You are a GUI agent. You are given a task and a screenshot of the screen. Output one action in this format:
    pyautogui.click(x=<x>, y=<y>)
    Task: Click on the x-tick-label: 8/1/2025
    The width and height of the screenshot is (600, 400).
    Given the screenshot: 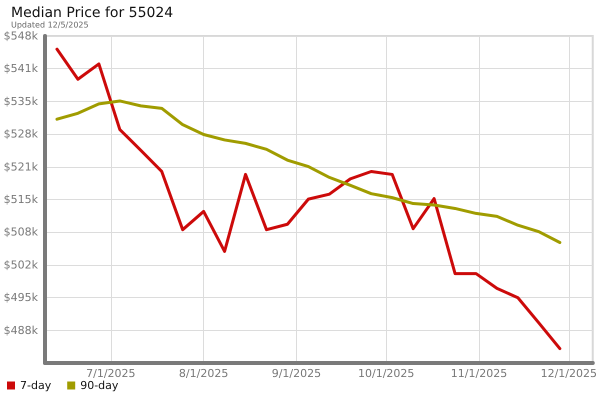 What is the action you would take?
    pyautogui.click(x=203, y=373)
    